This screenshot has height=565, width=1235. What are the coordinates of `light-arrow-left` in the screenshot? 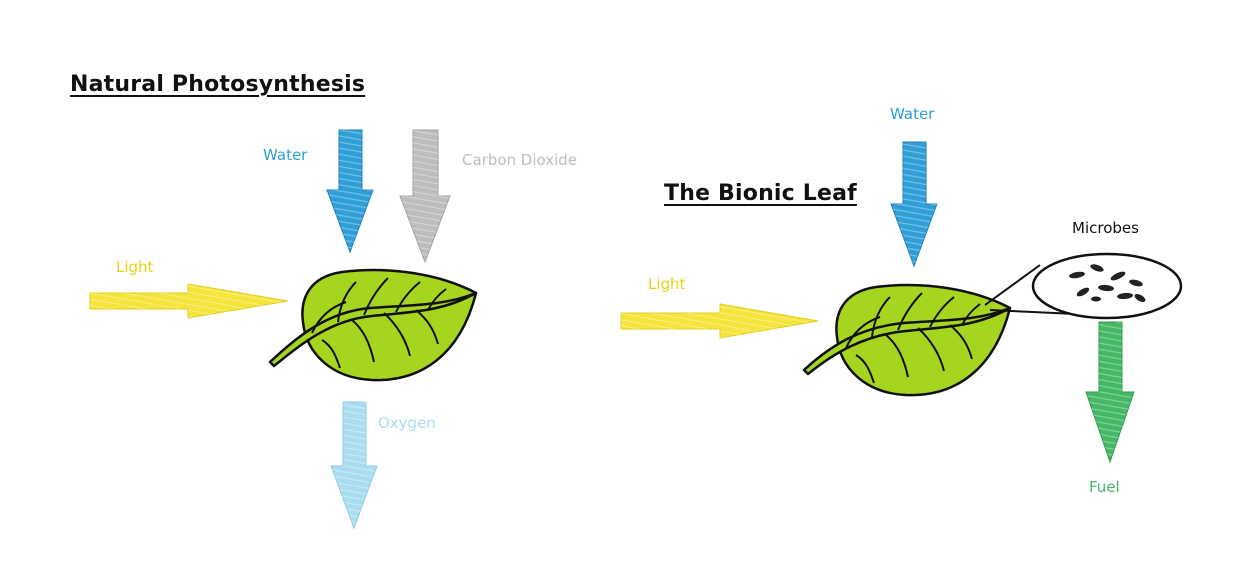 It's located at (189, 301).